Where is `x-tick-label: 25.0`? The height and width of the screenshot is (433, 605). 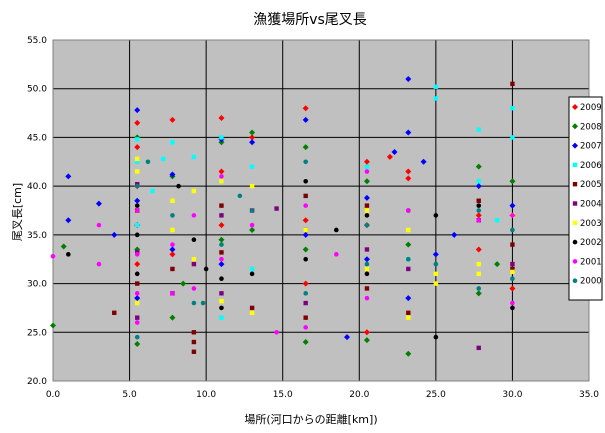 x-tick-label: 25.0 is located at coordinates (436, 395).